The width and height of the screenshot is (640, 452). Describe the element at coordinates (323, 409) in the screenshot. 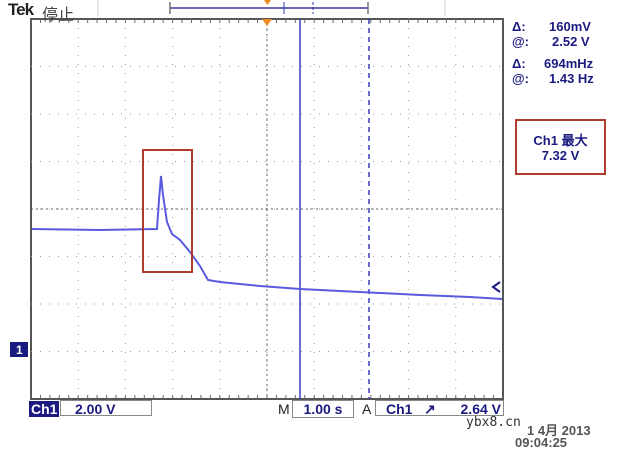

I see `timebase-value: 1.00 s` at that location.